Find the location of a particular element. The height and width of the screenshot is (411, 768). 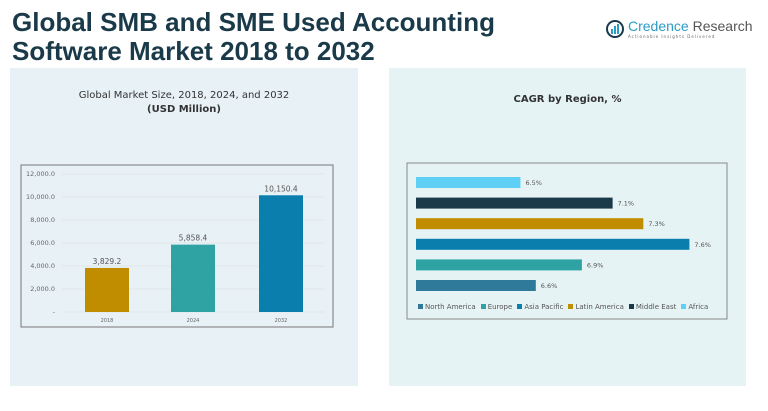

legend-item: Middle East is located at coordinates (652, 307).